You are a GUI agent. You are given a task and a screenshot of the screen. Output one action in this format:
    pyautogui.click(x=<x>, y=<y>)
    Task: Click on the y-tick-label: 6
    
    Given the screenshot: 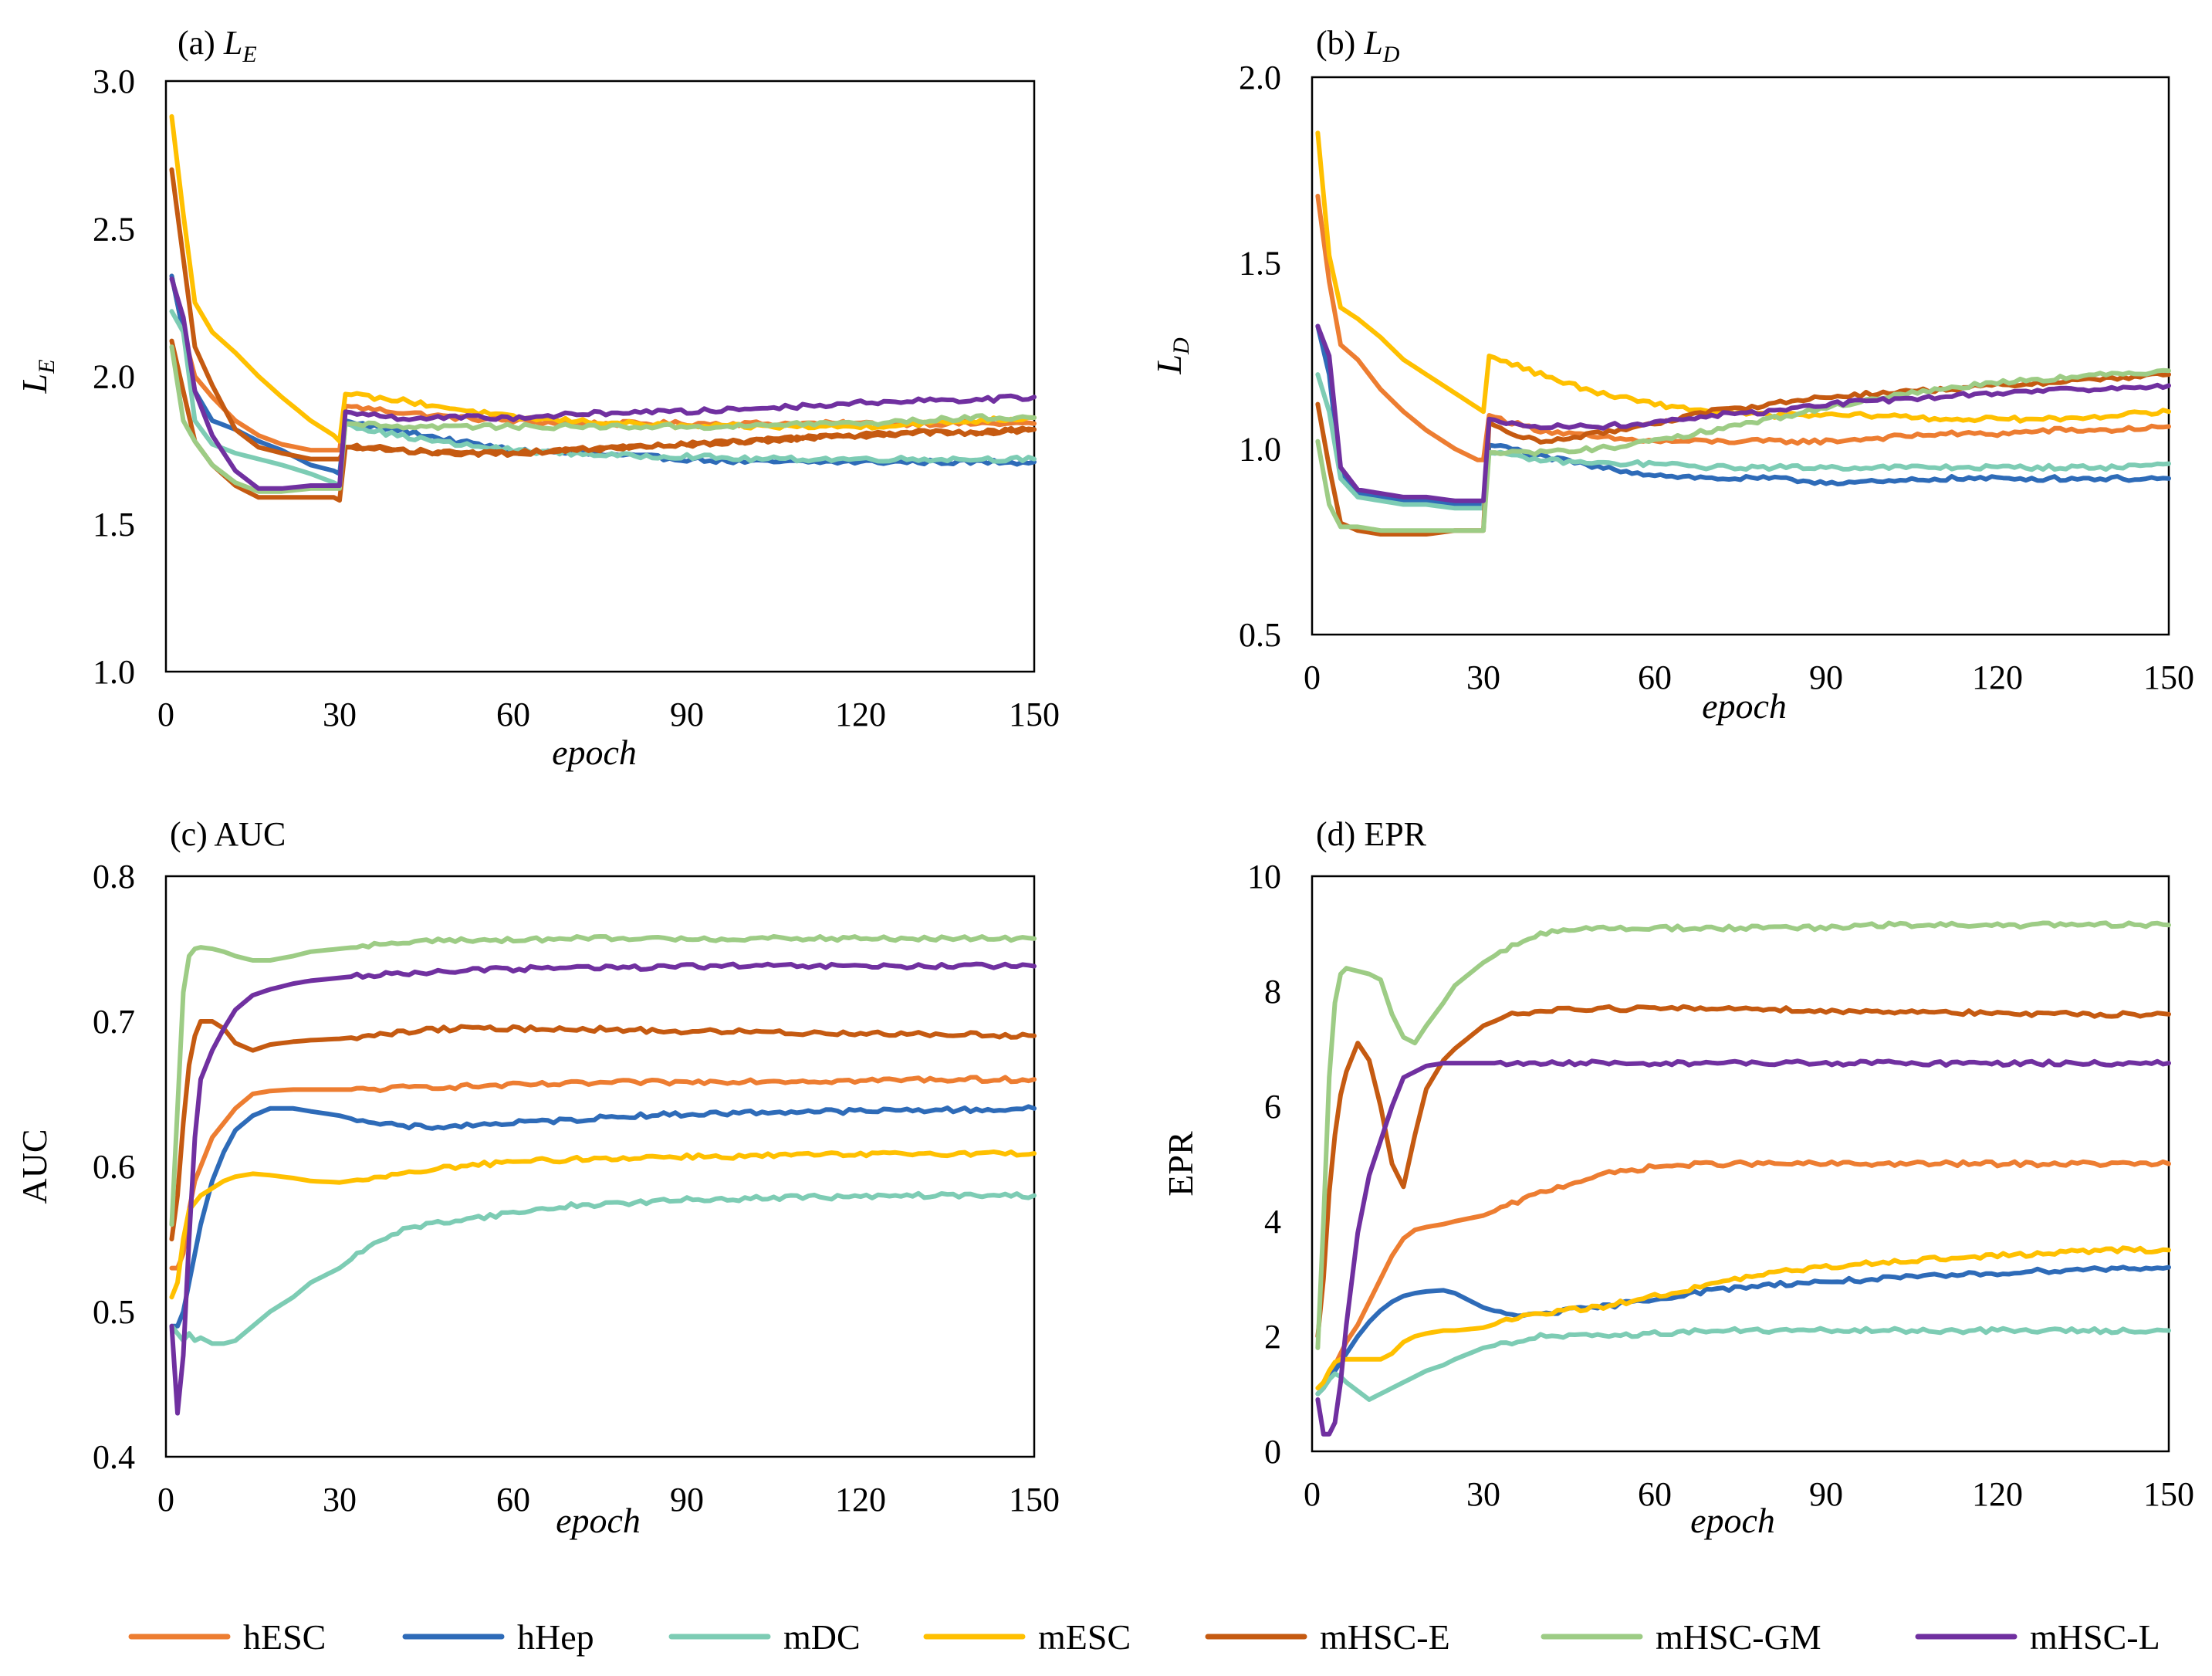 What is the action you would take?
    pyautogui.click(x=1272, y=1107)
    